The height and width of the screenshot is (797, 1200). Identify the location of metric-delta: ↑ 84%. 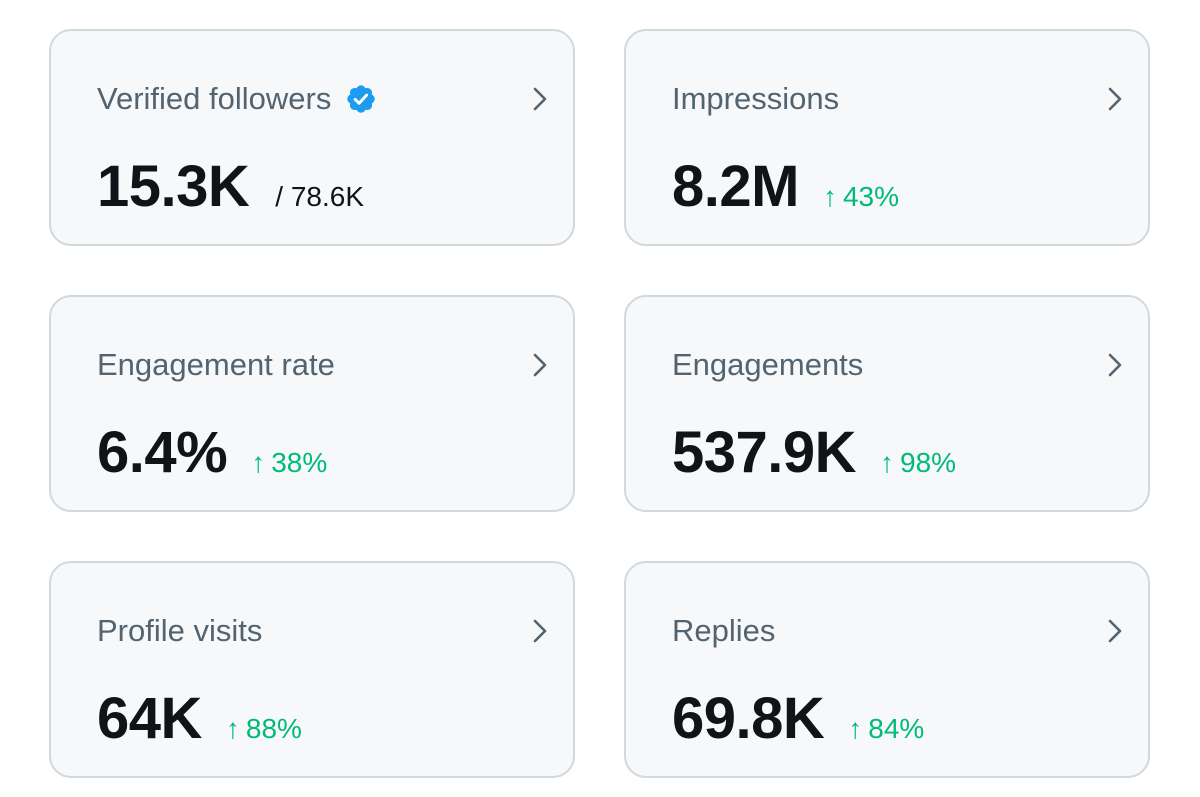
(886, 729).